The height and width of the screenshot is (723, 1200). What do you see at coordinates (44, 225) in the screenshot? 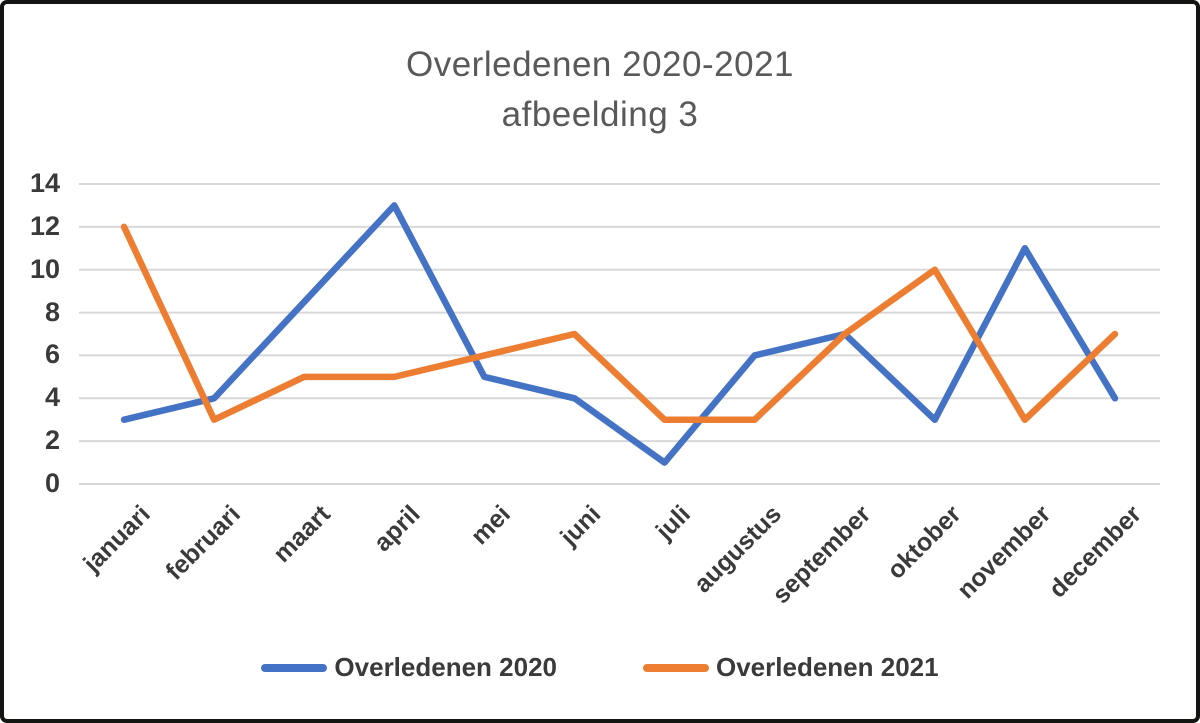
I see `y-tick-label: 12` at bounding box center [44, 225].